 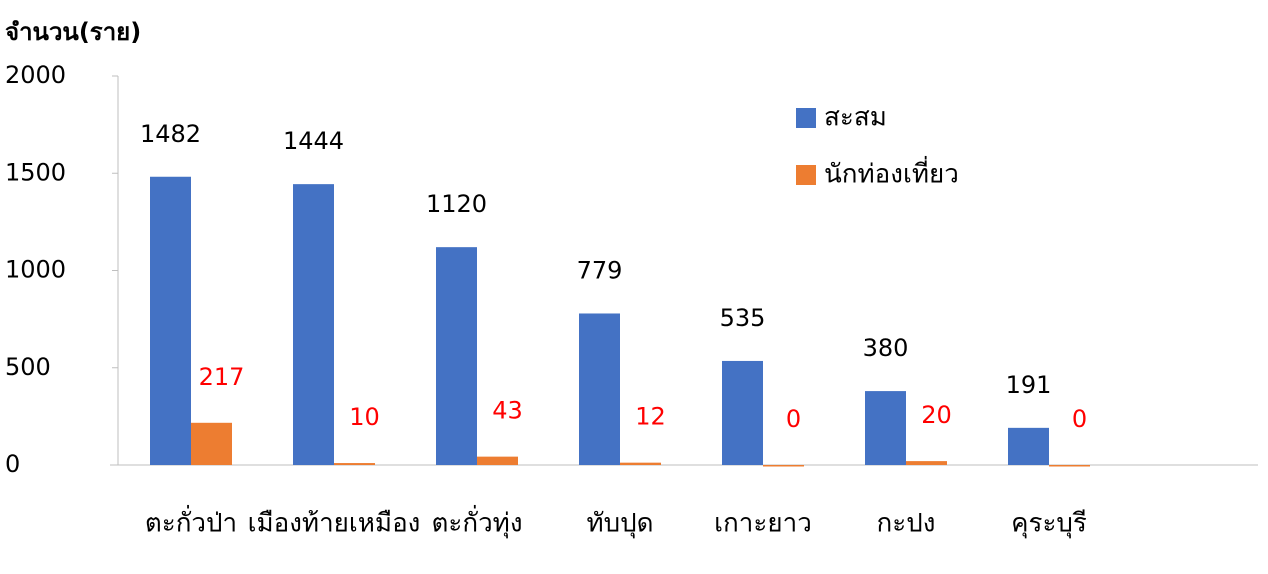 I want to click on value-label: 20, so click(x=936, y=415).